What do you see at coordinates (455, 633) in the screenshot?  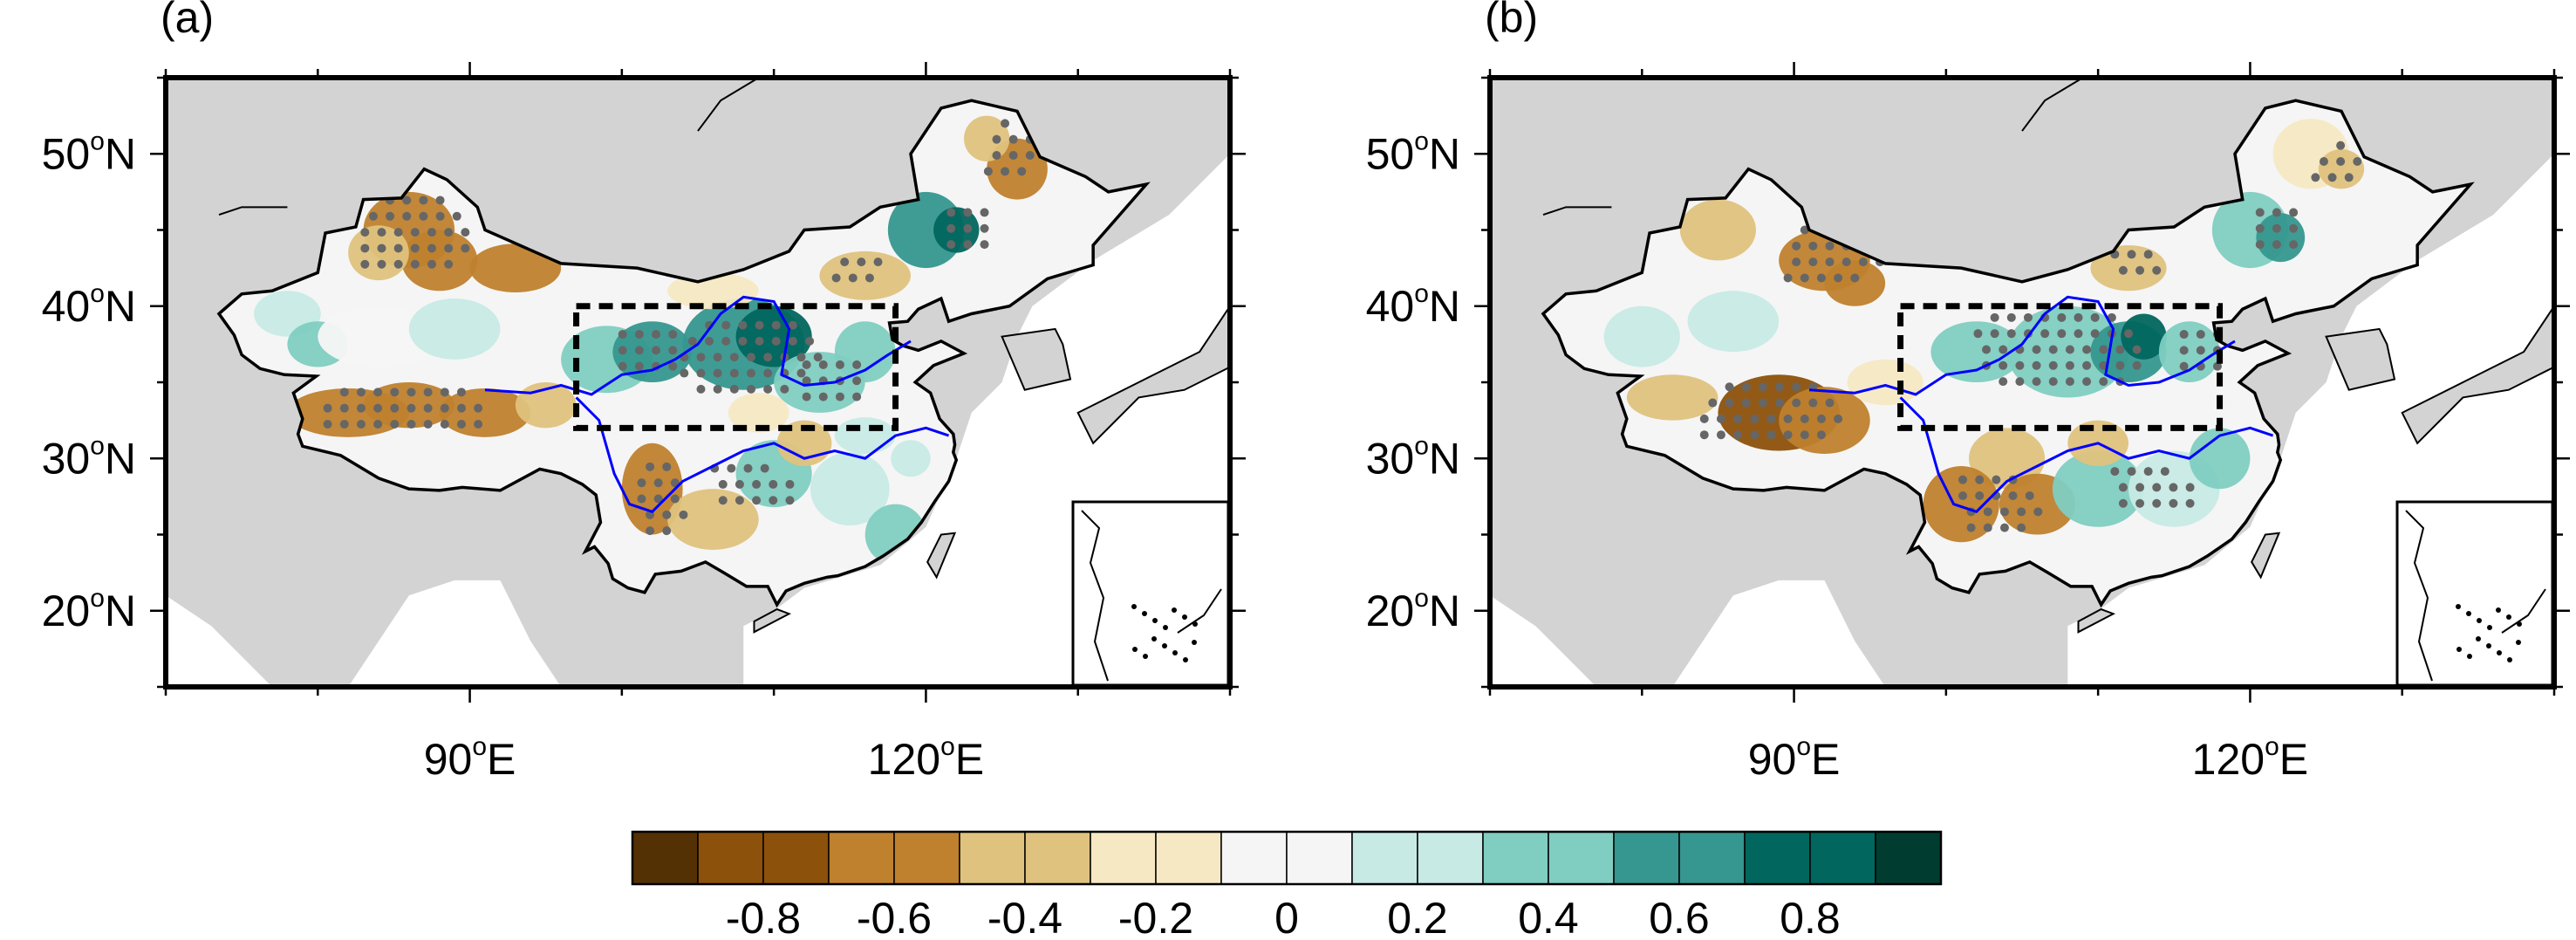 I see `ocean-bengal` at bounding box center [455, 633].